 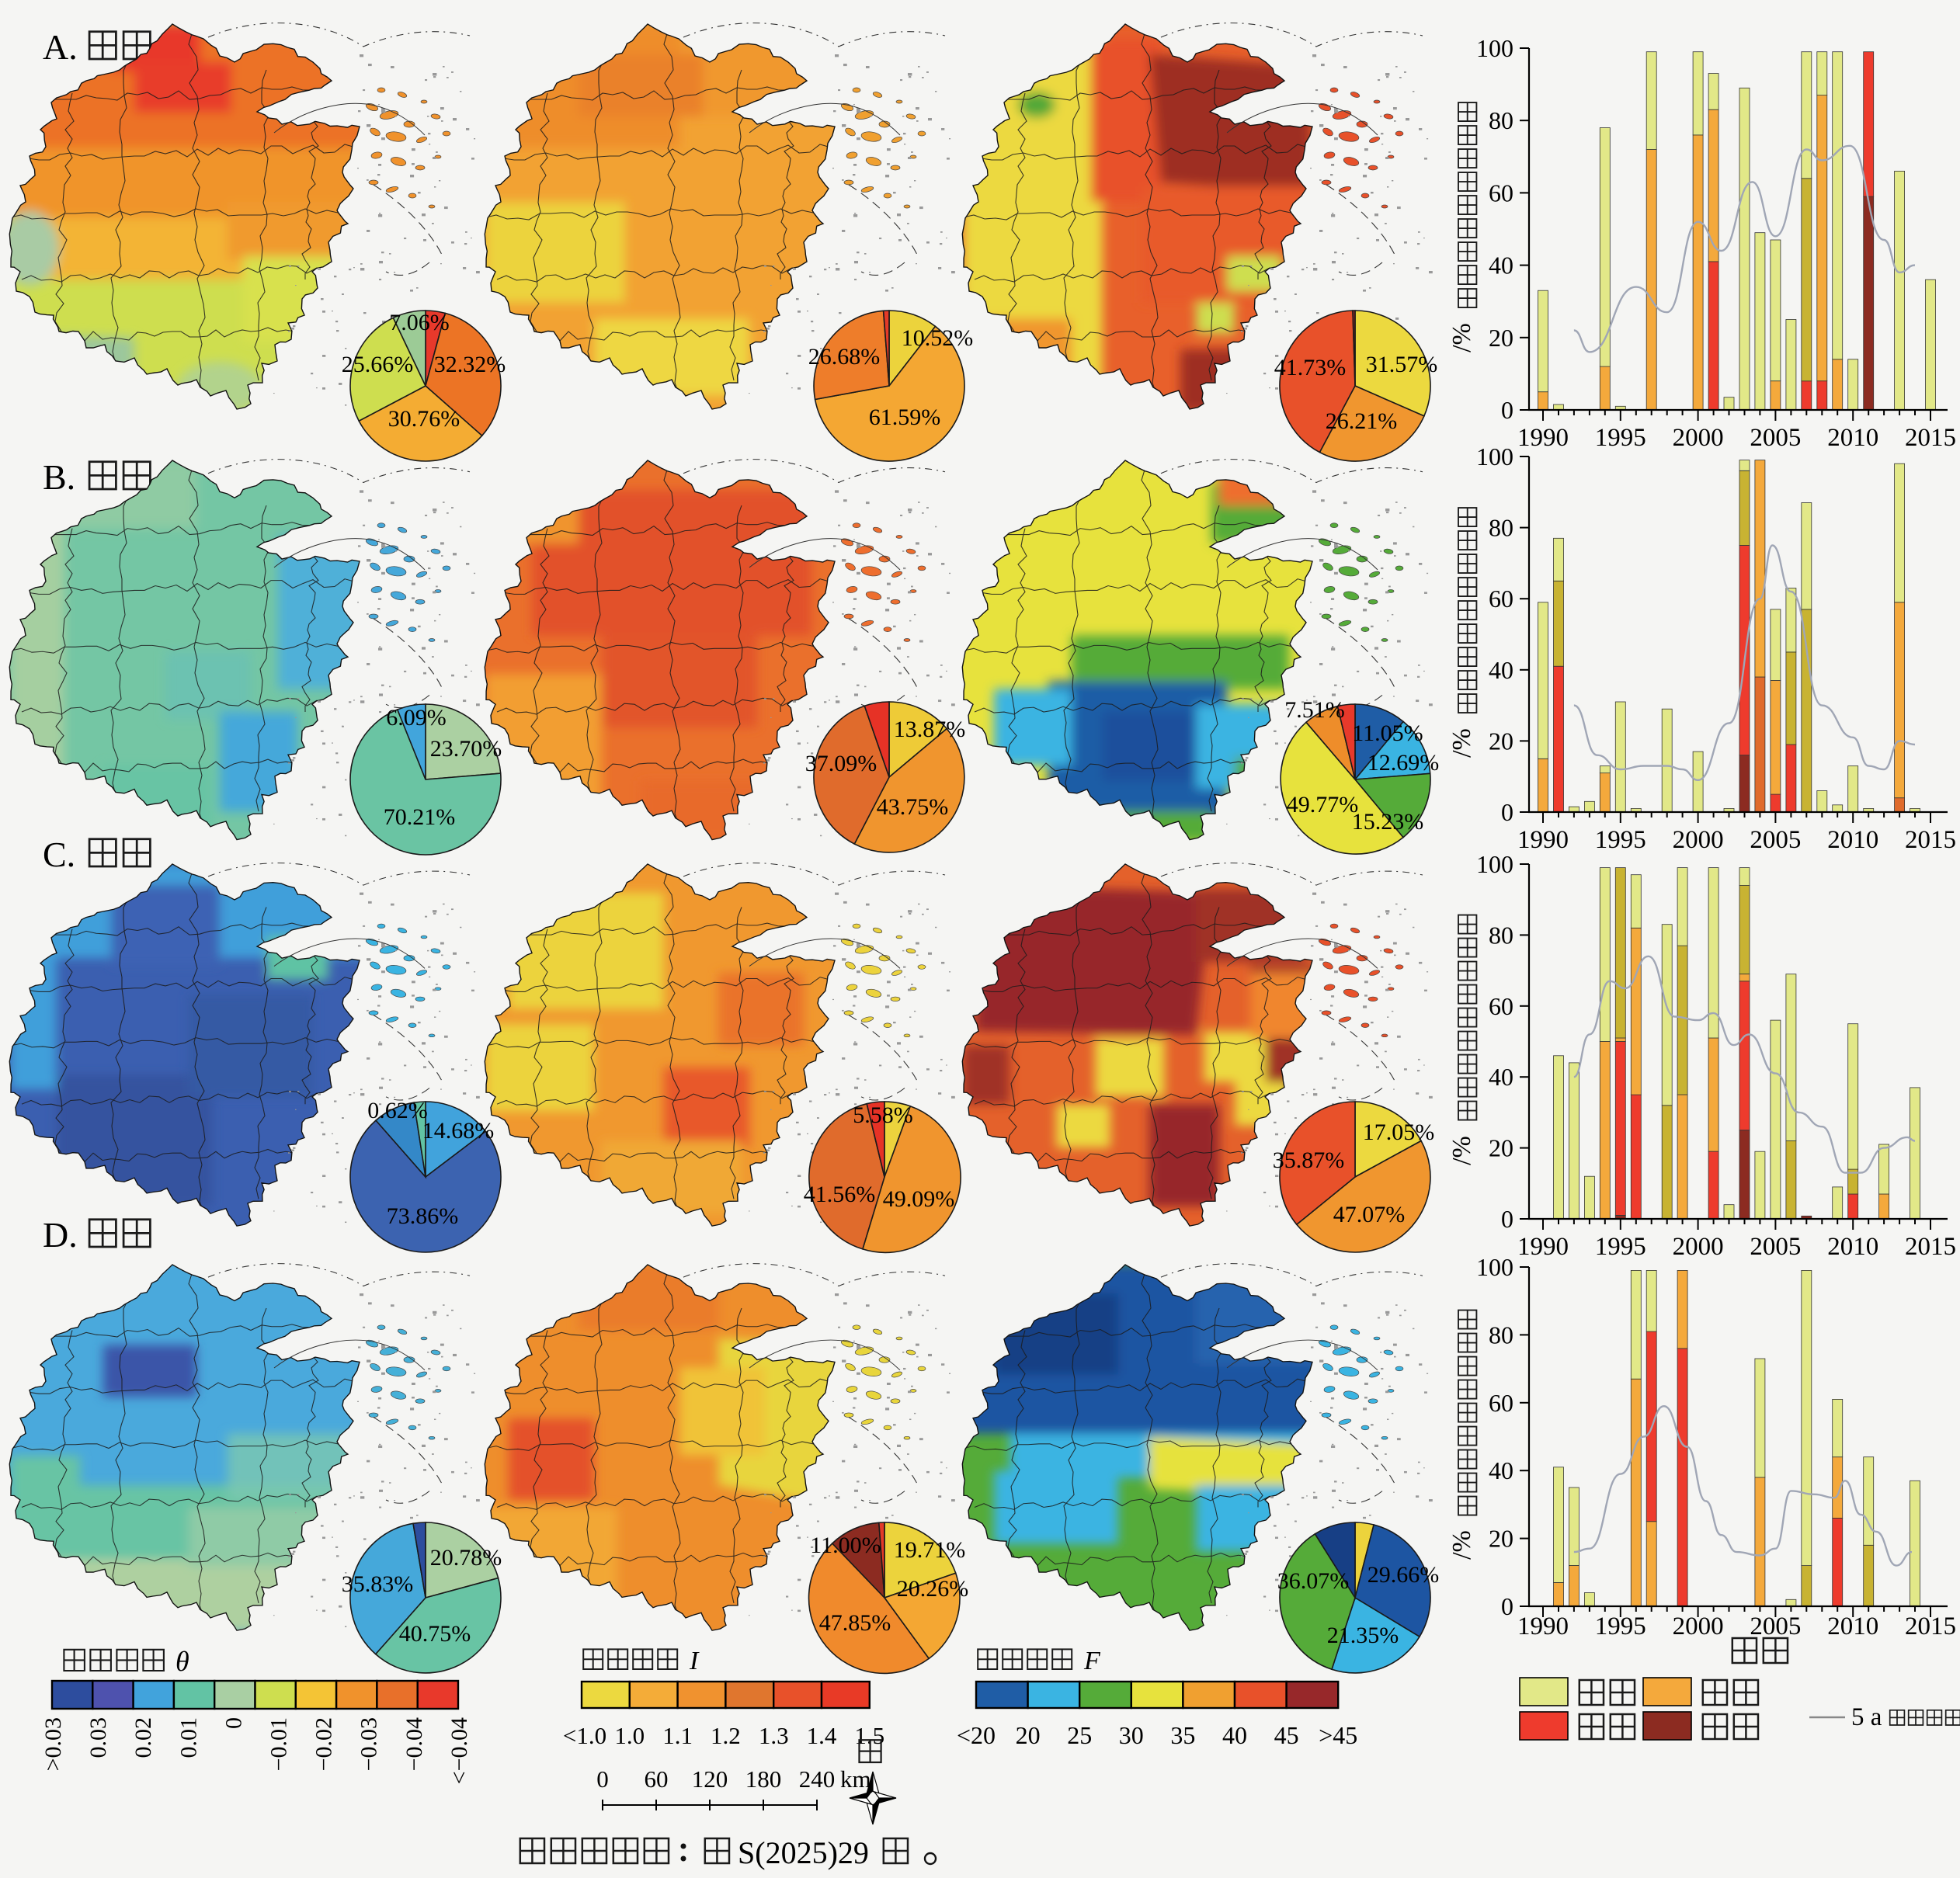 What do you see at coordinates (423, 1216) in the screenshot?
I see `svg-text: 73.86%` at bounding box center [423, 1216].